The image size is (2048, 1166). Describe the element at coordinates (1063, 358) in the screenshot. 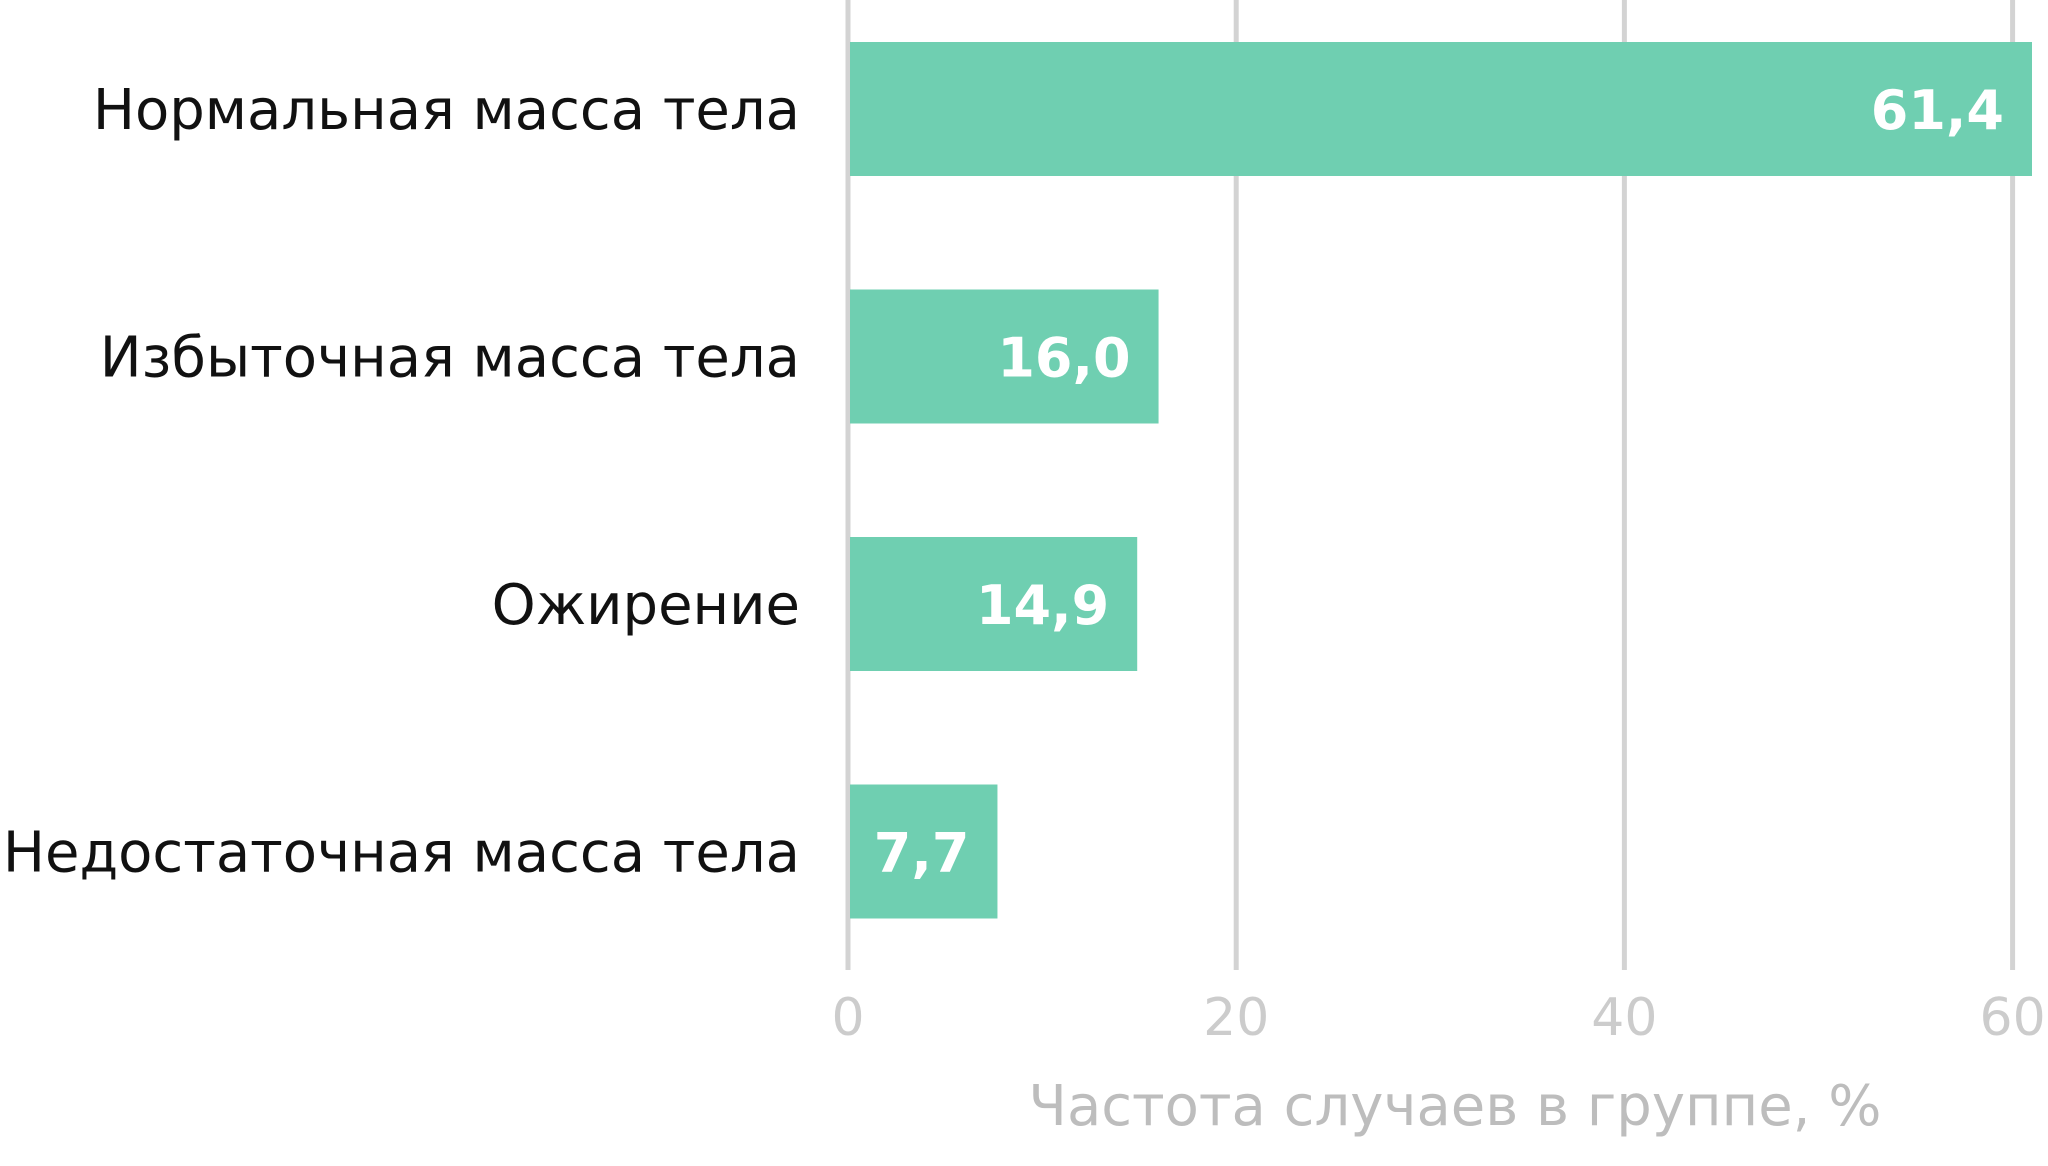

I see `value-label: 16,0` at that location.